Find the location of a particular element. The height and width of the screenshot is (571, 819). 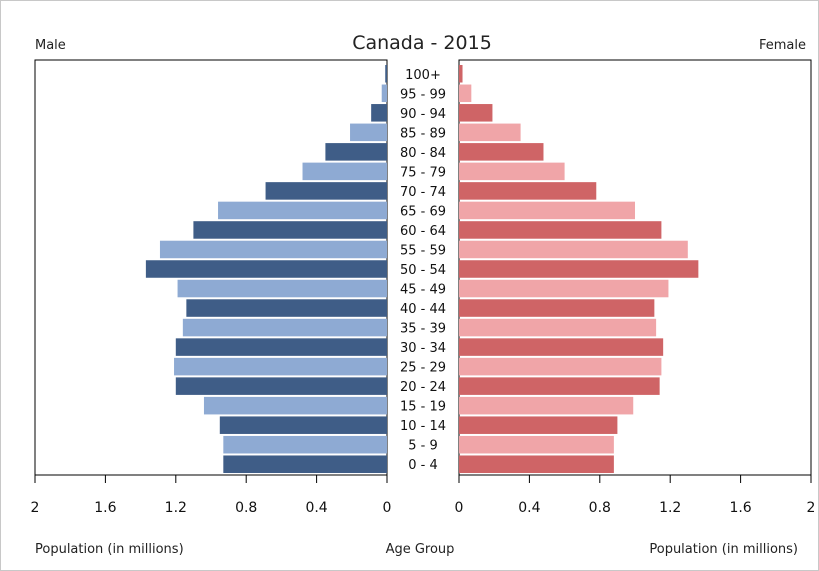

age-group-label-7: 65 - 69 is located at coordinates (423, 211).